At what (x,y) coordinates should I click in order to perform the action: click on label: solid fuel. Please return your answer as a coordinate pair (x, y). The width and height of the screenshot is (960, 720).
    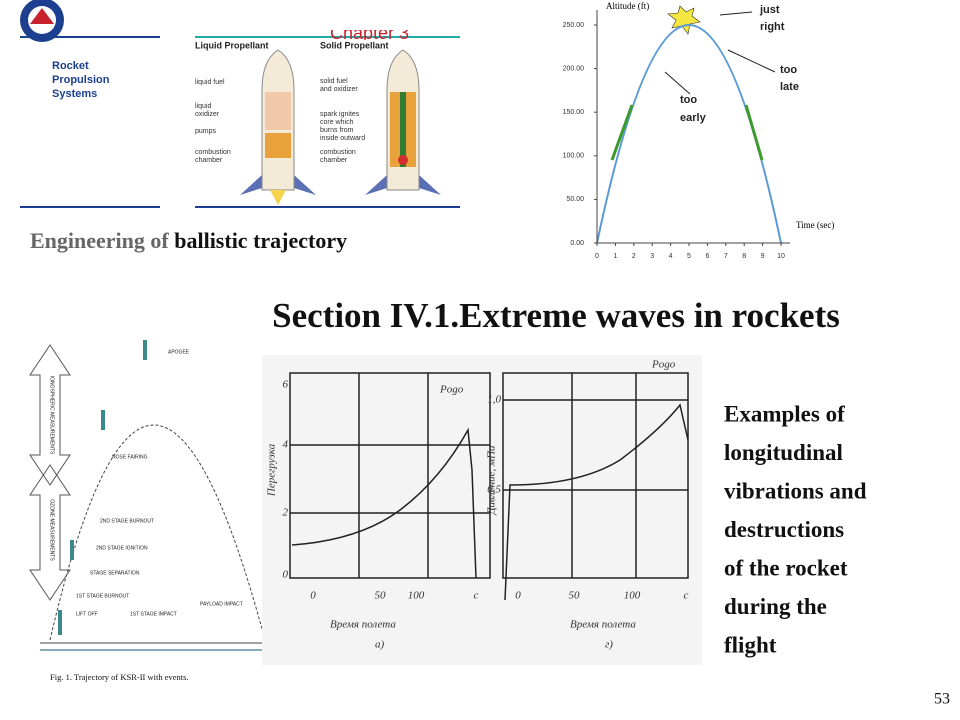
    Looking at the image, I should click on (334, 81).